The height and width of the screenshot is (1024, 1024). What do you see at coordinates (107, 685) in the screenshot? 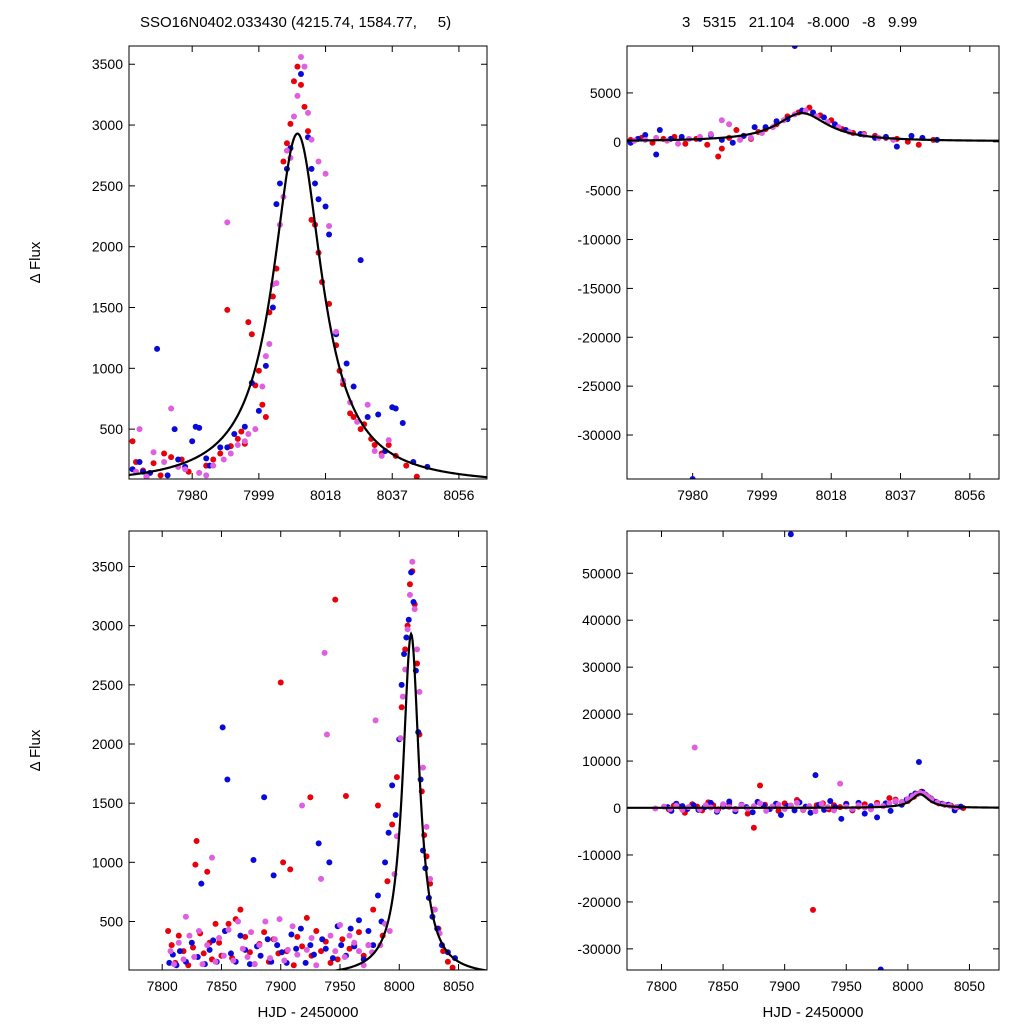
I see `y-tick-label: 2500` at bounding box center [107, 685].